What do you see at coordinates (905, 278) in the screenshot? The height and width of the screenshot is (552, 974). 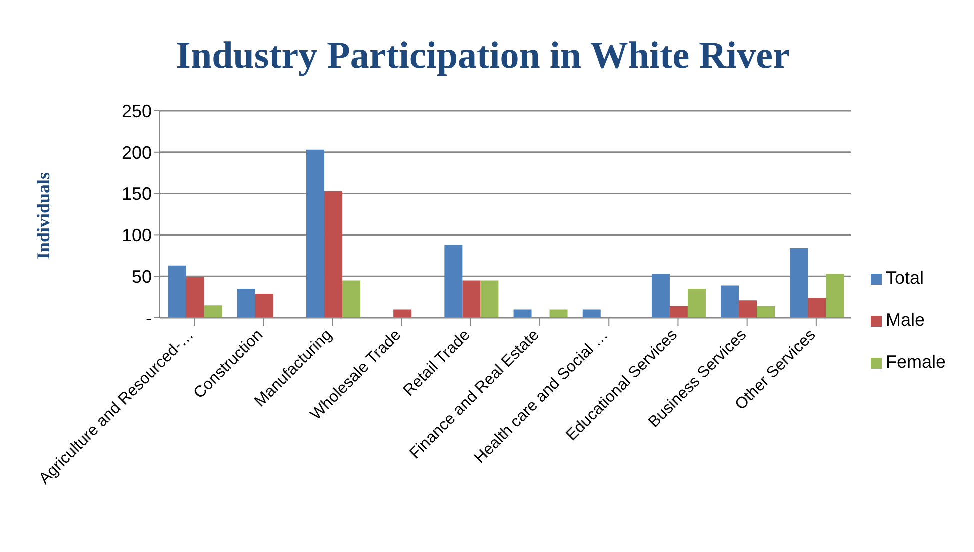 I see `legend-label: Total` at bounding box center [905, 278].